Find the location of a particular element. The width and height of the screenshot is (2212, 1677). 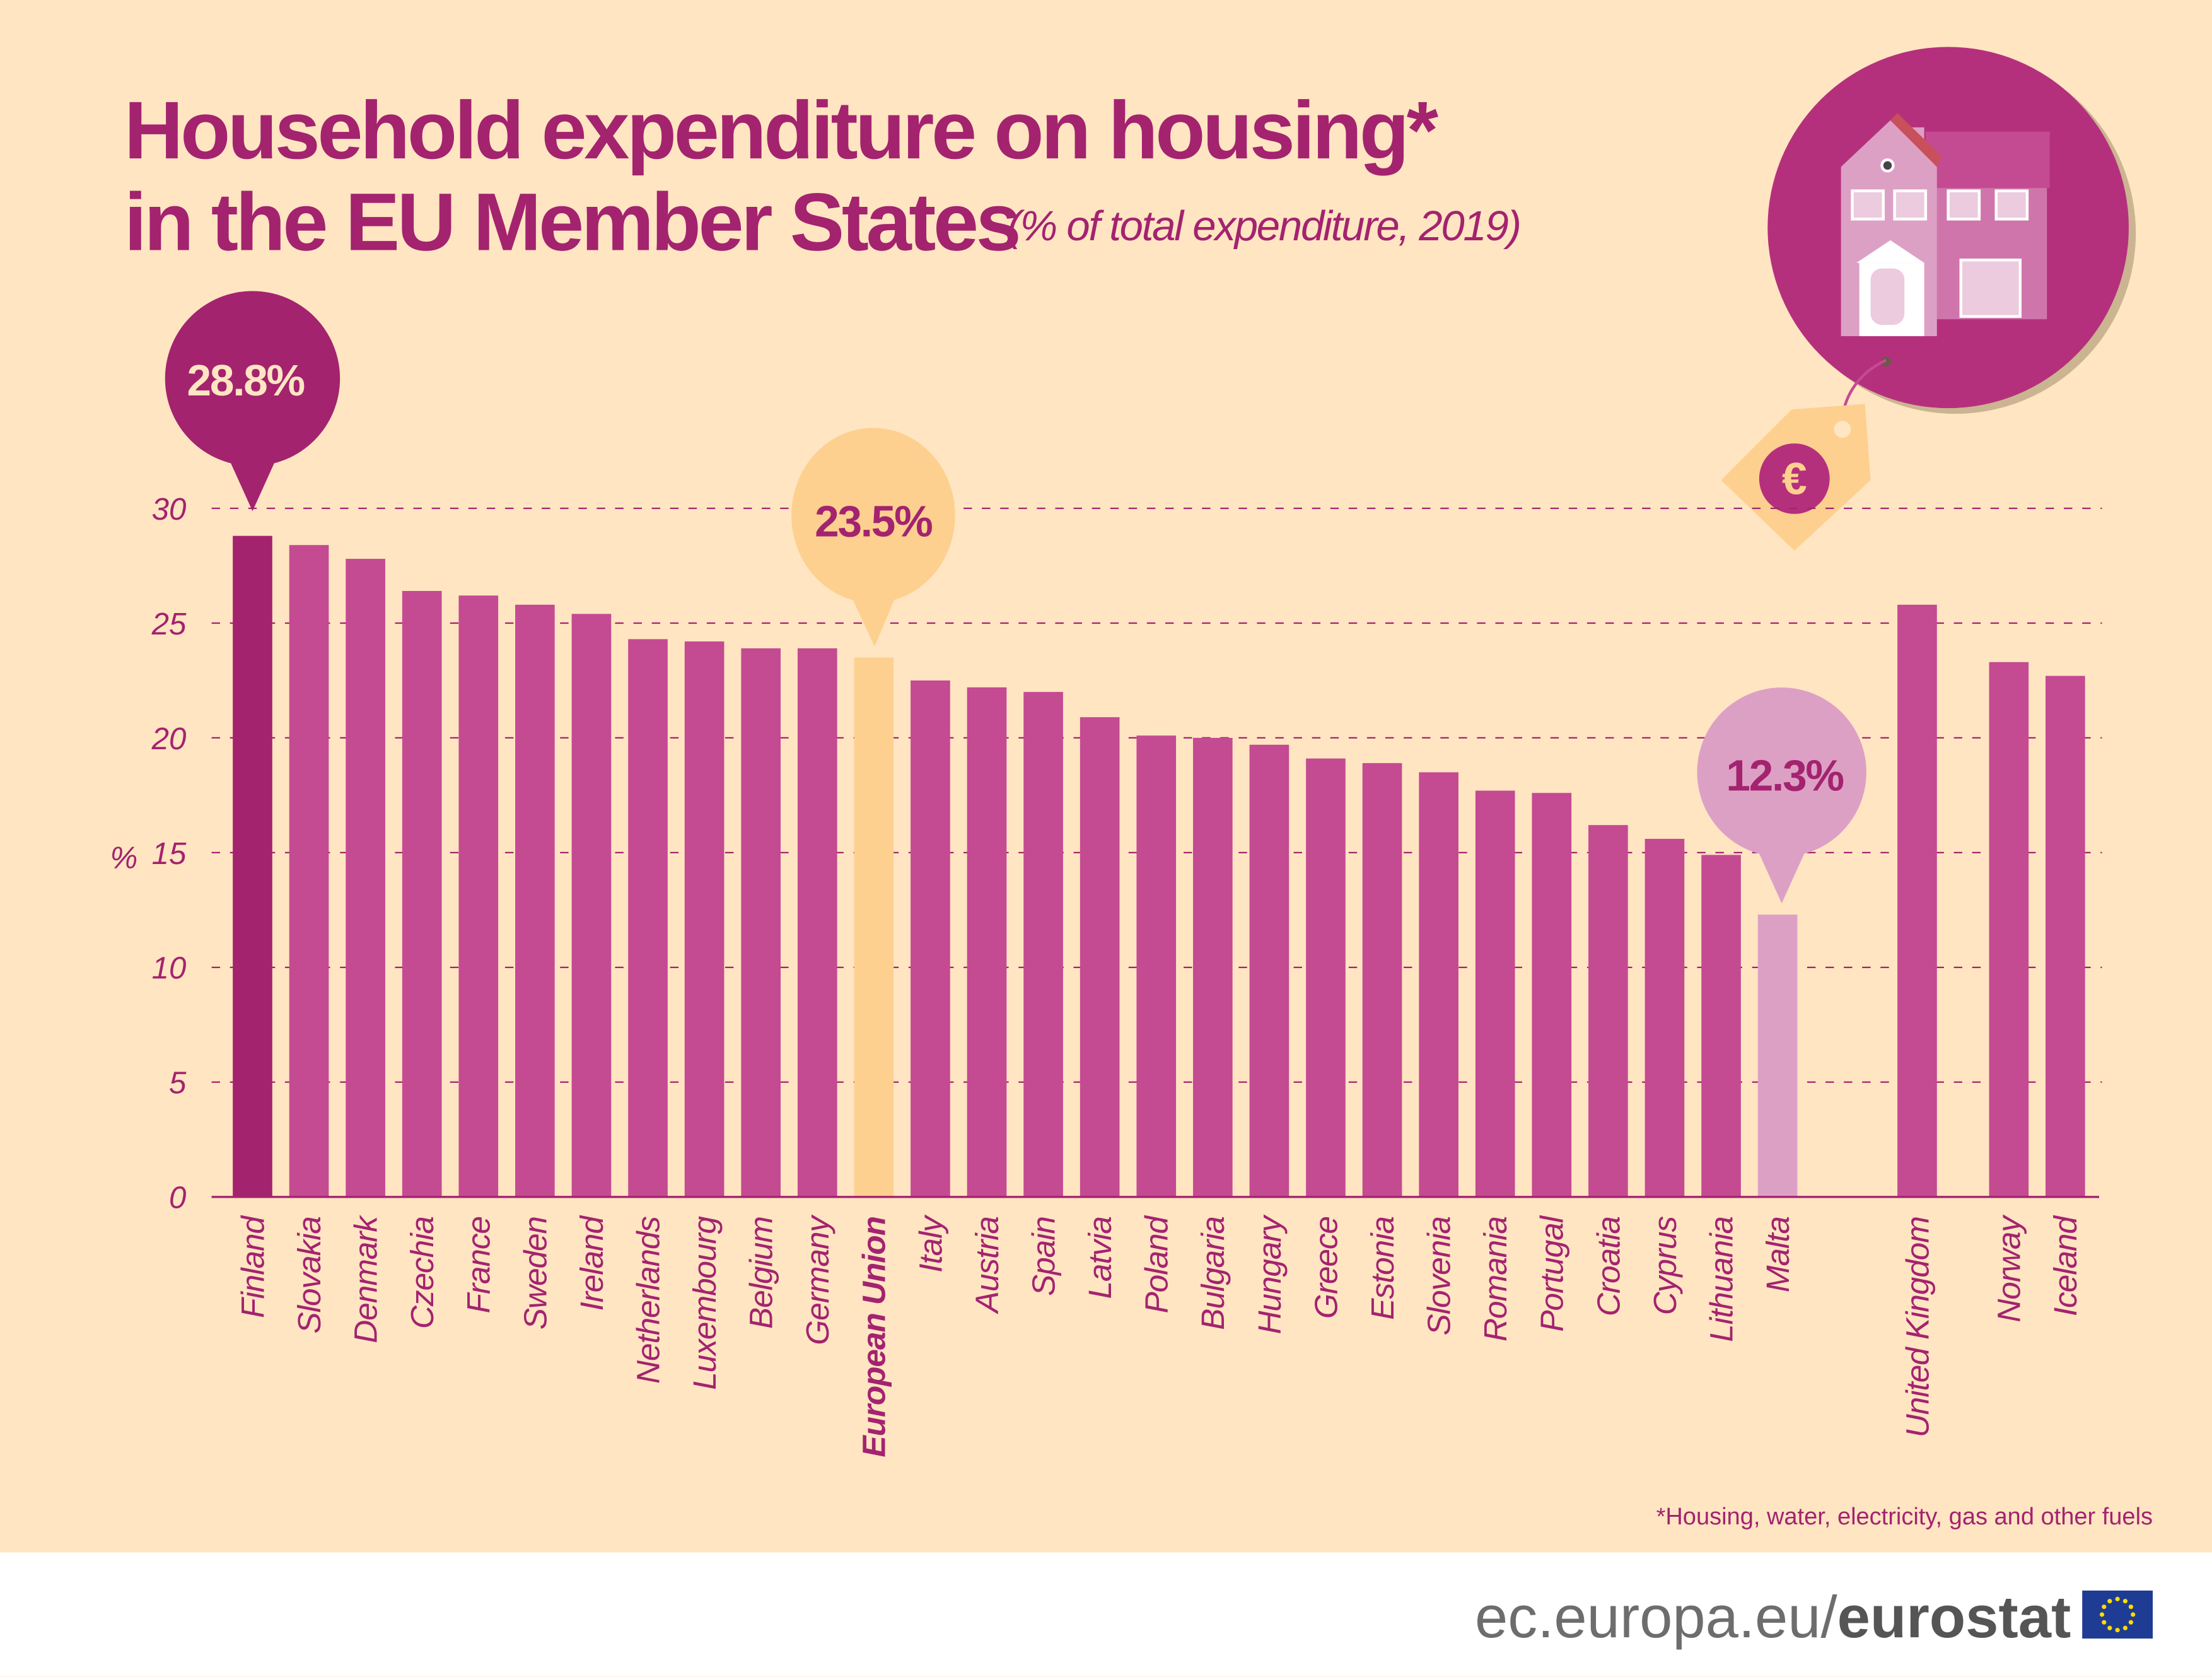

x-tick-label: Norway is located at coordinates (2009, 1268).